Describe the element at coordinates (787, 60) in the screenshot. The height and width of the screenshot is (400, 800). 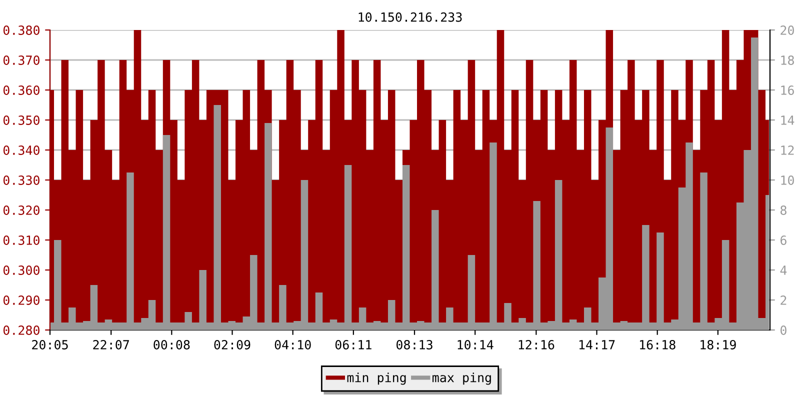
I see `y2-tick-label: 18` at that location.